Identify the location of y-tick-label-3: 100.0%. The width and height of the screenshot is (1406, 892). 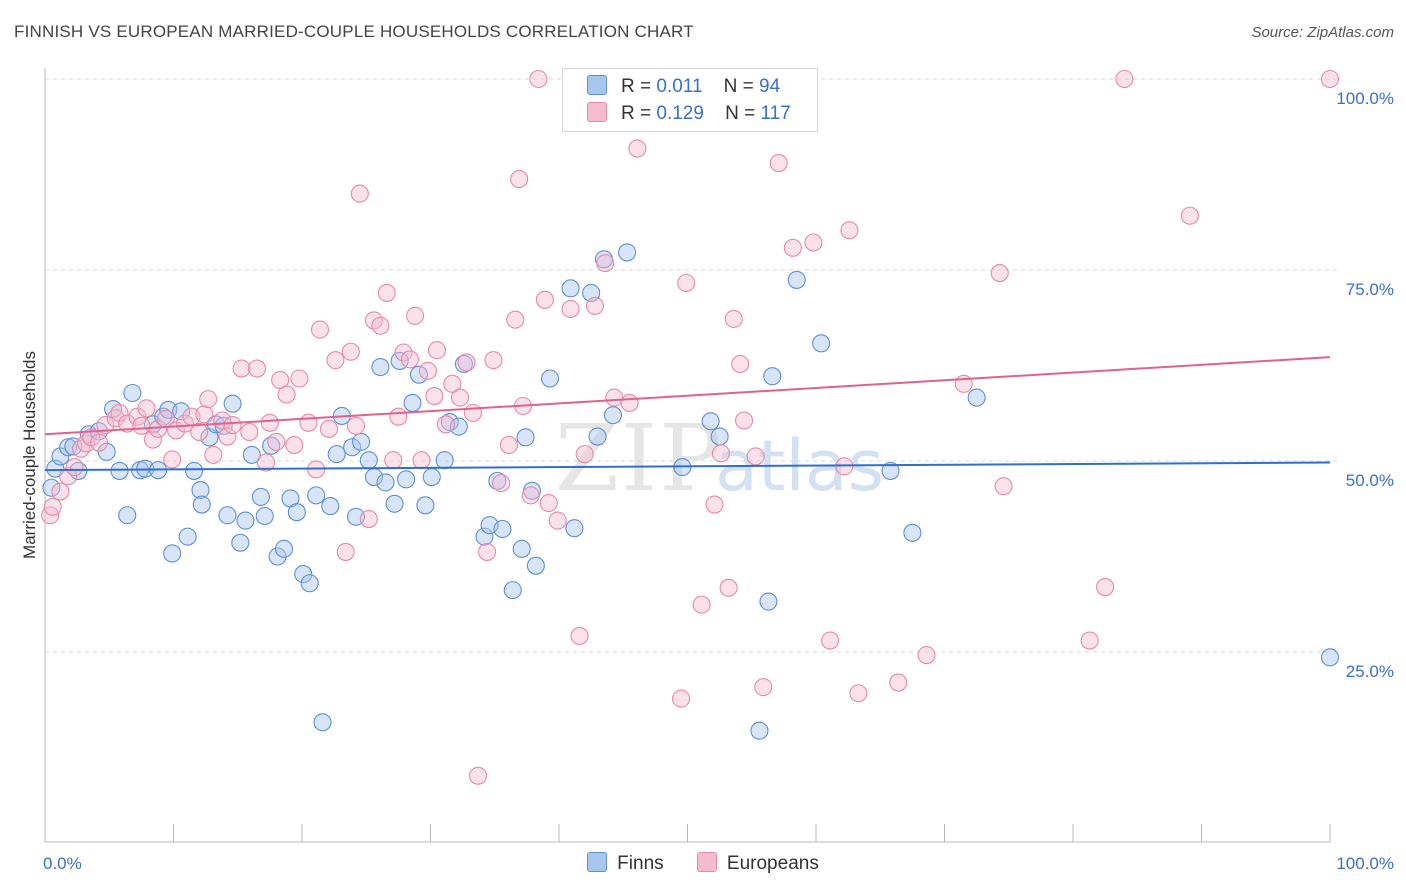
(1365, 98).